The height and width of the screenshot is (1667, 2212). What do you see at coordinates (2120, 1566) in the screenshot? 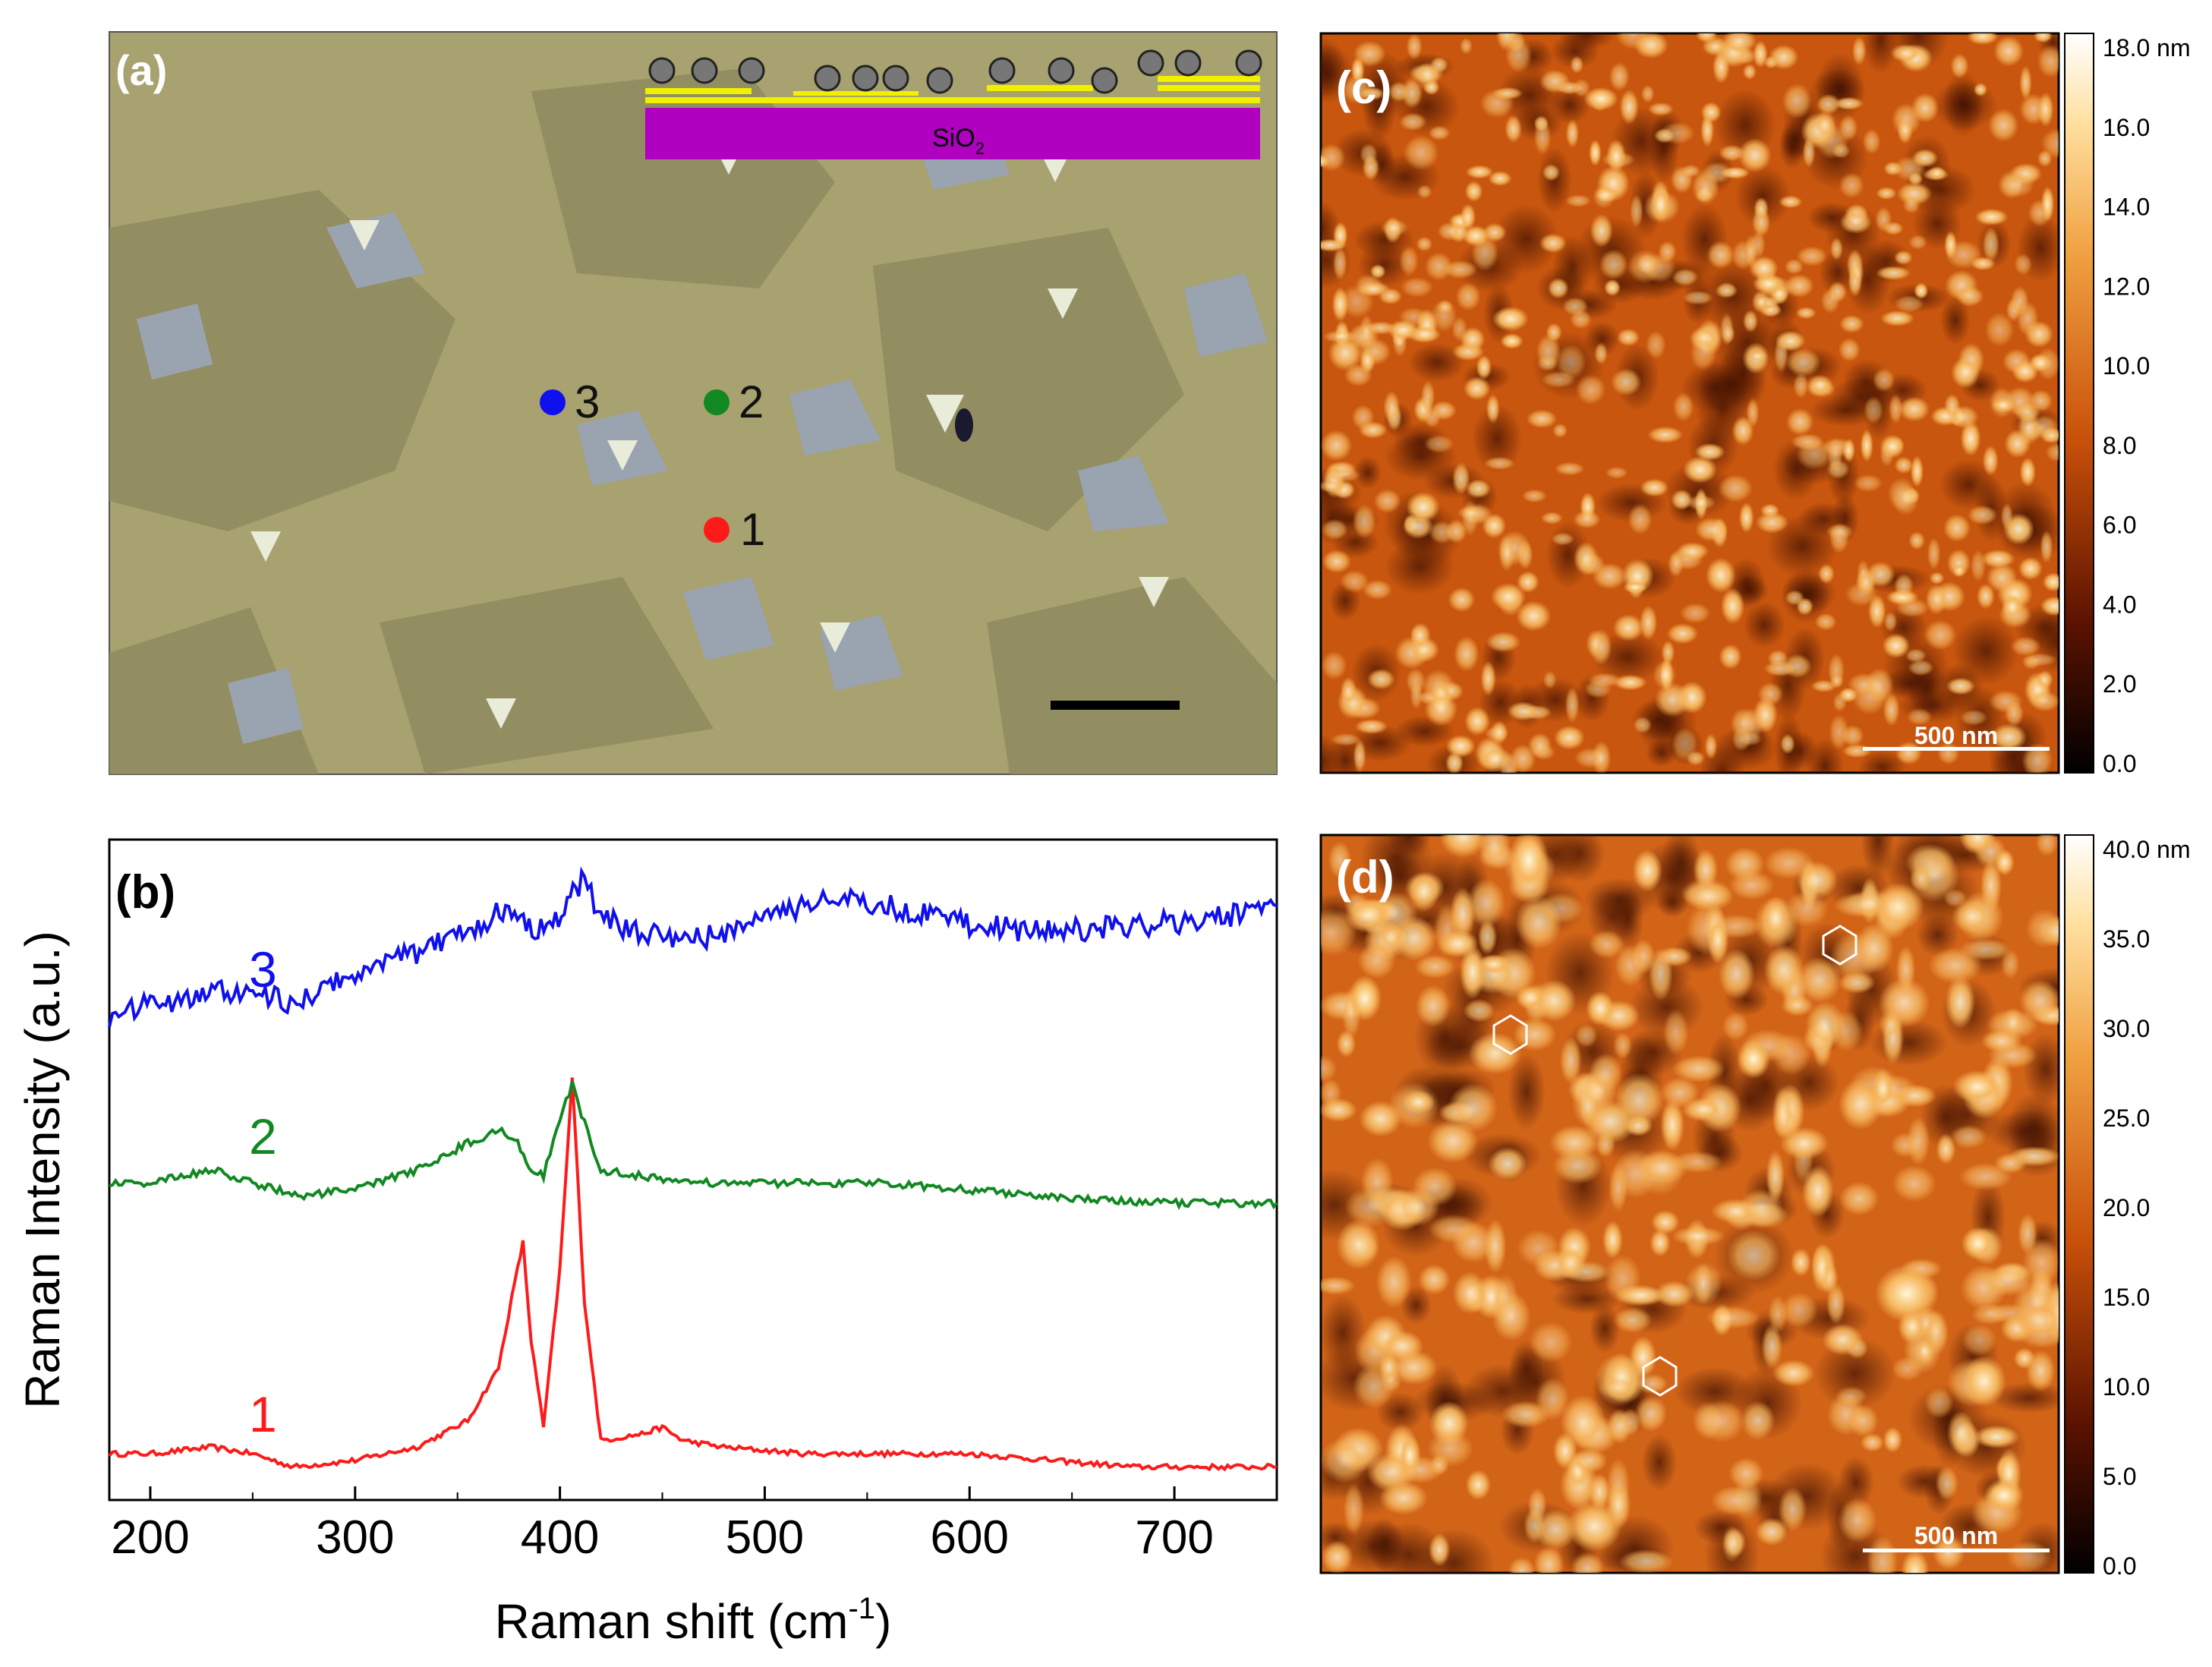
I see `colorbar-tick-label: 0.0` at bounding box center [2120, 1566].